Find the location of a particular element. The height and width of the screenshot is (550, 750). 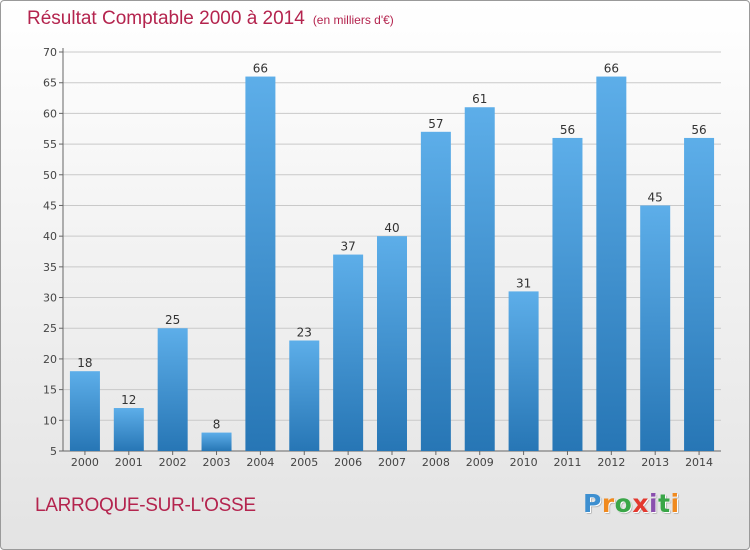

bar-2011 is located at coordinates (567, 294).